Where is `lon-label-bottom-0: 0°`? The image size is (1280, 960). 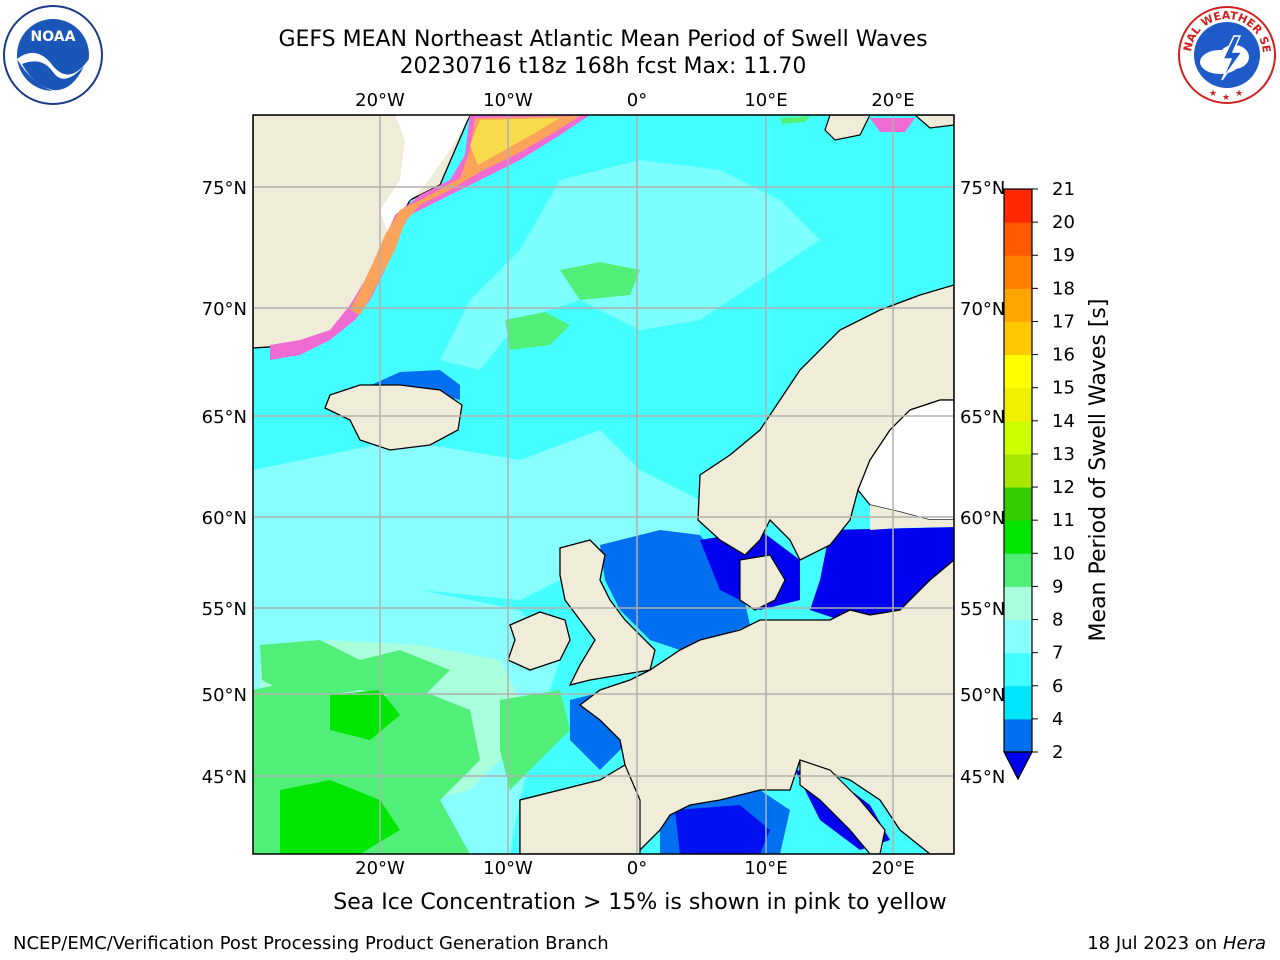
lon-label-bottom-0: 0° is located at coordinates (637, 868).